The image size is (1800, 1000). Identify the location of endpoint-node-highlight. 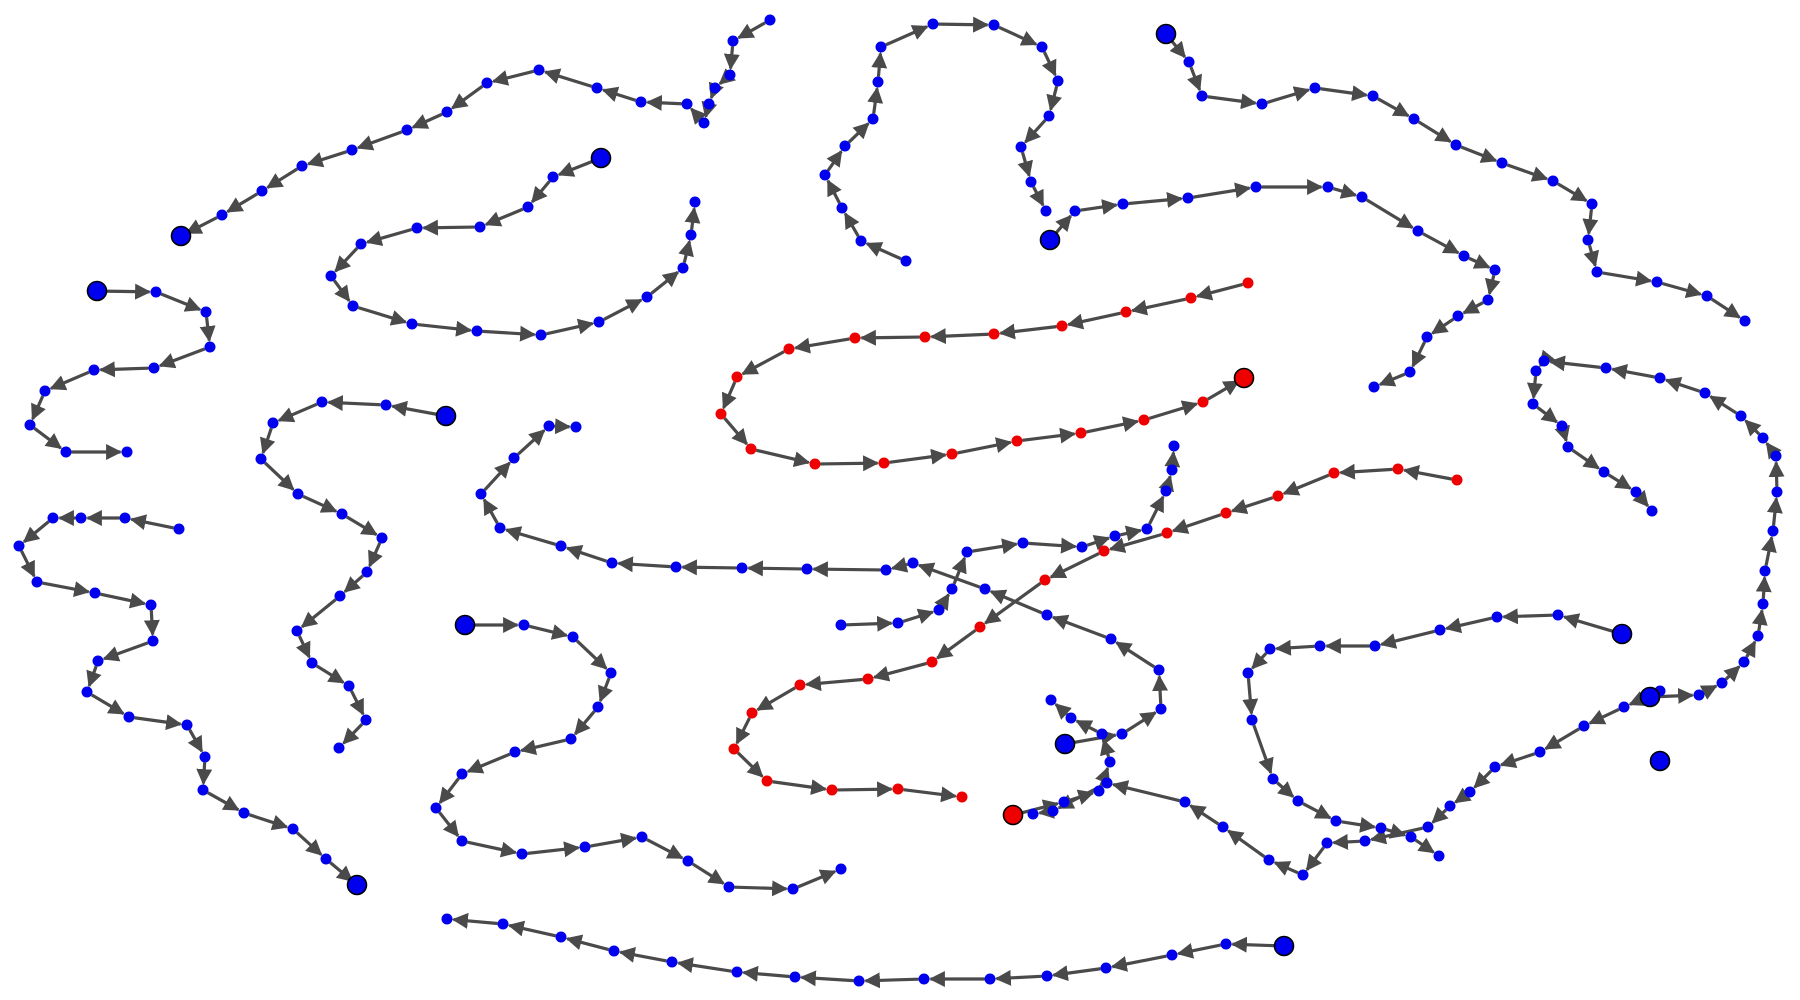
(1013, 815).